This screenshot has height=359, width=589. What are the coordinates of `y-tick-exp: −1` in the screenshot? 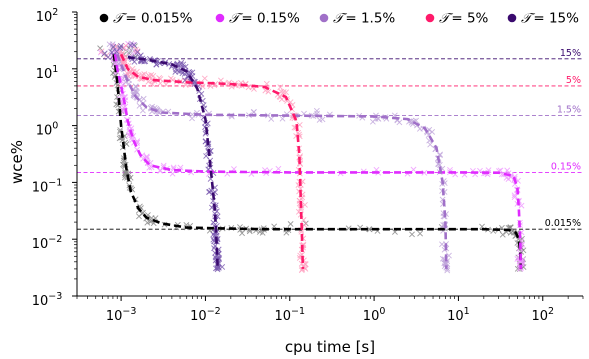 It's located at (55, 182).